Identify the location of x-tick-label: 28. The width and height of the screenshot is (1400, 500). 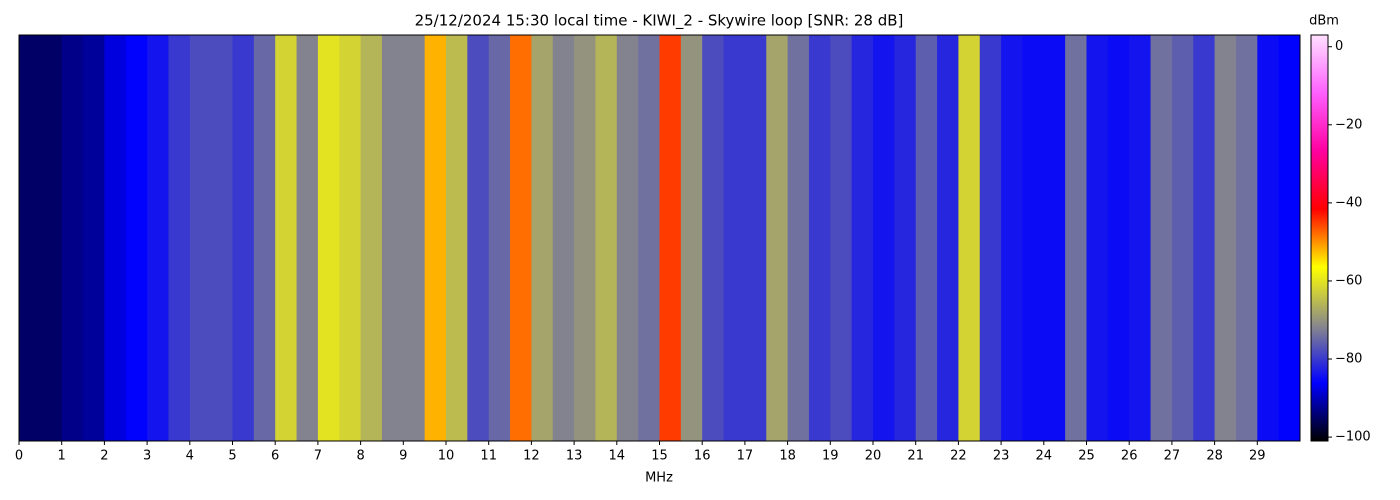
(1214, 456).